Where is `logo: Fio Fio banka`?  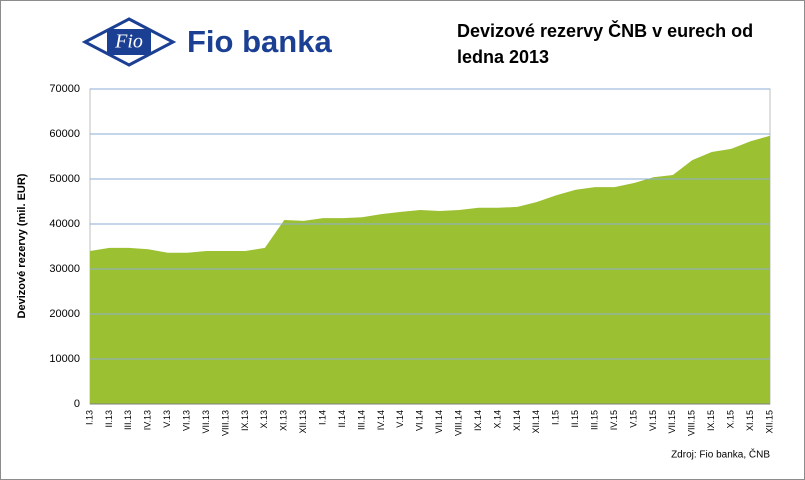
logo: Fio Fio banka is located at coordinates (206, 42).